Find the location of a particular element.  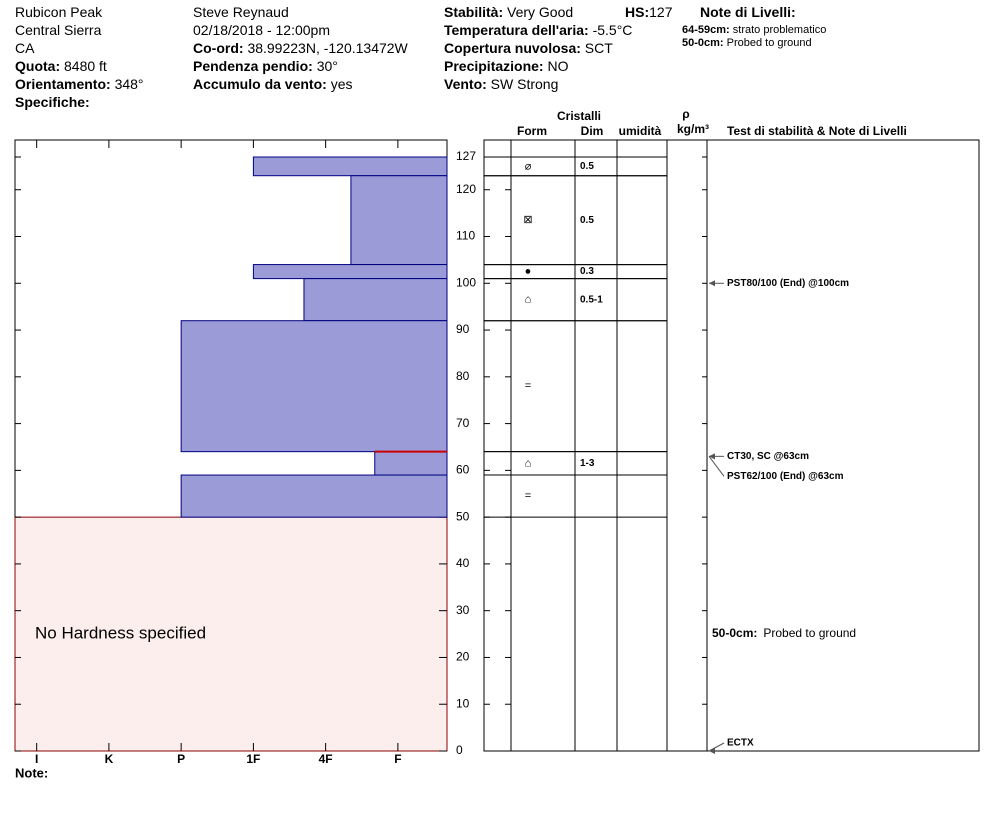

field: Pendenza pendio: 30° is located at coordinates (265, 66).